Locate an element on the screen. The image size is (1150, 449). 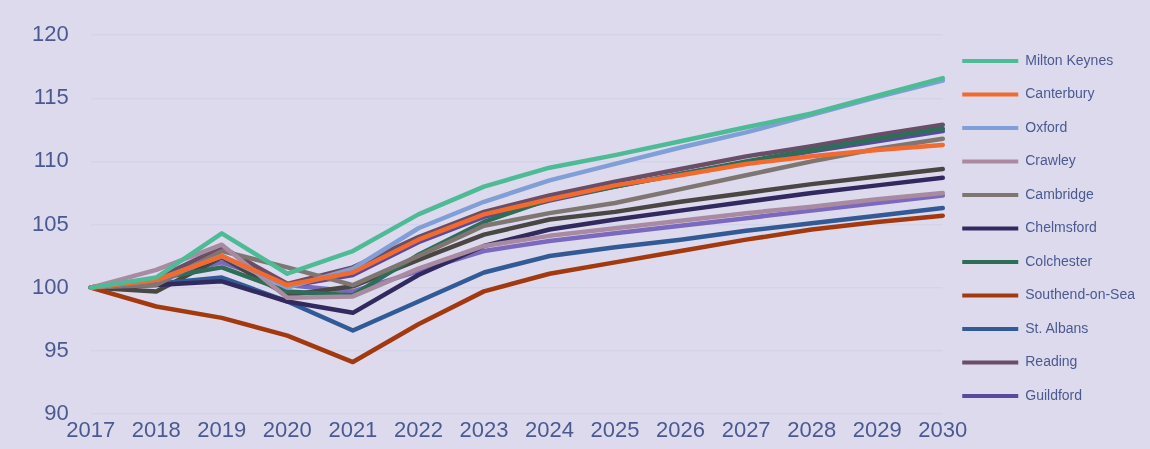
x-tick-label: 2020 is located at coordinates (287, 430).